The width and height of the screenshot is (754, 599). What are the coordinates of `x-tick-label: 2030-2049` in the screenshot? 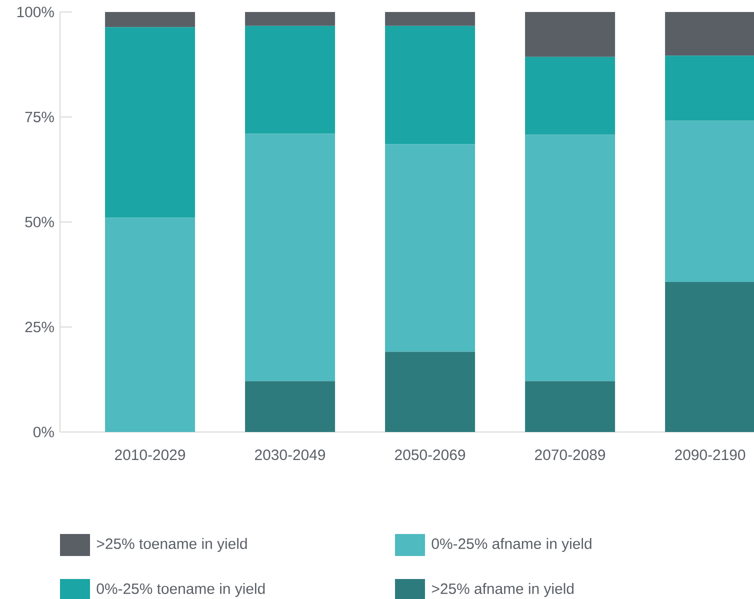 It's located at (290, 455).